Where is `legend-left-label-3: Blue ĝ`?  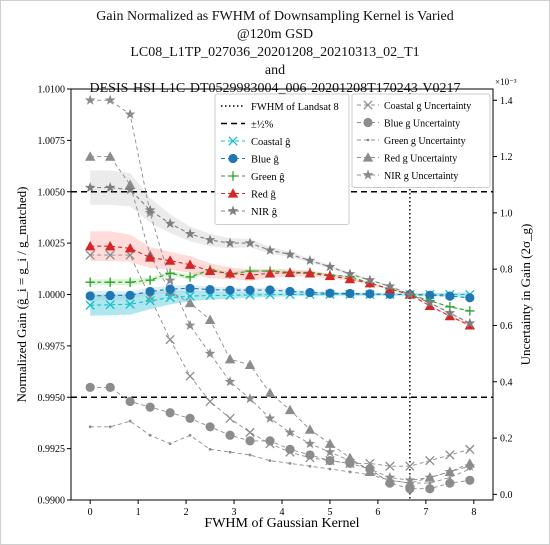 legend-left-label-3: Blue ĝ is located at coordinates (265, 160).